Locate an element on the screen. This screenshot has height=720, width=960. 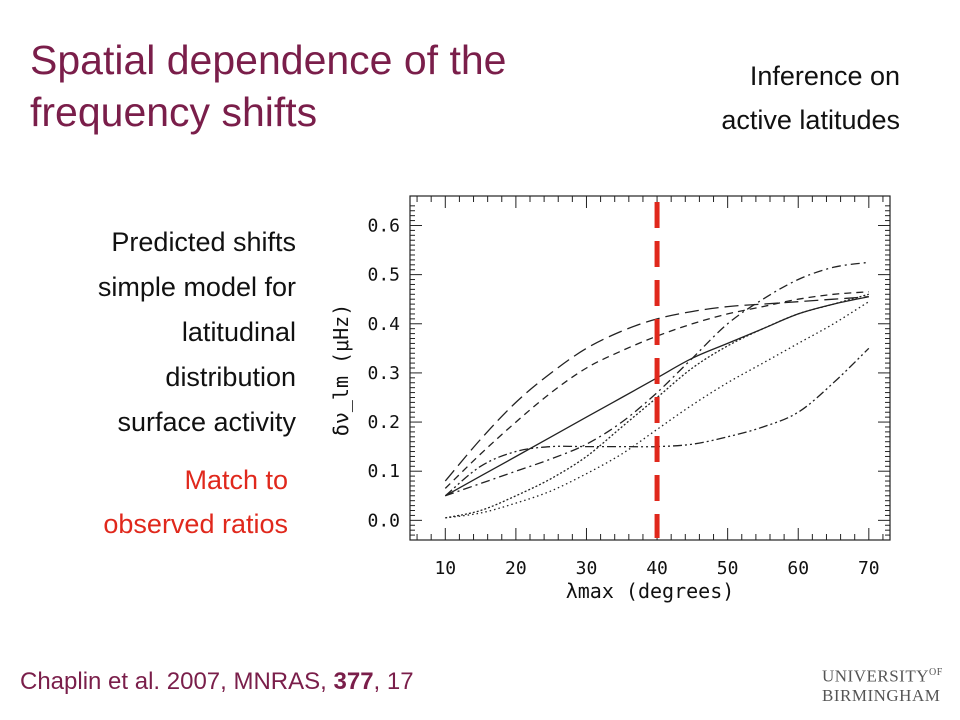
desc-line-3: latitudinal is located at coordinates (238, 332).